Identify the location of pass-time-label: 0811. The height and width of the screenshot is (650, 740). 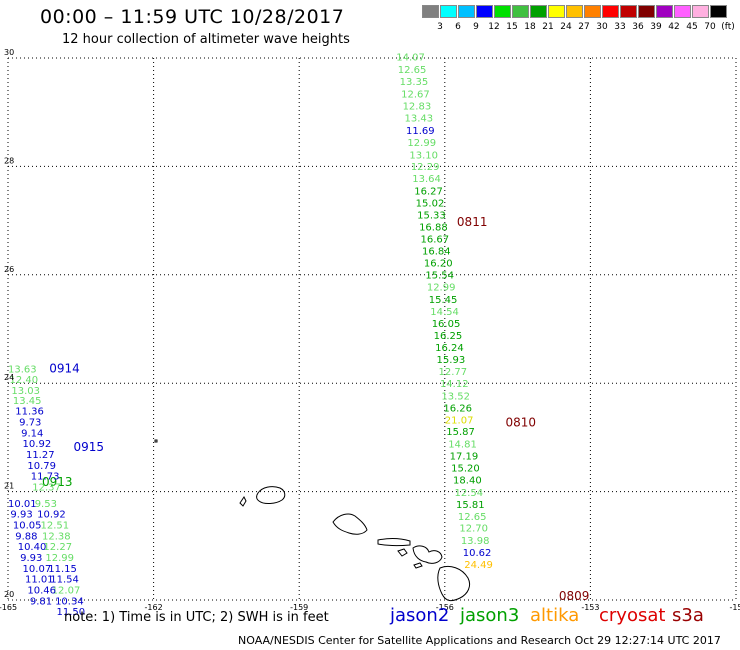
(472, 222).